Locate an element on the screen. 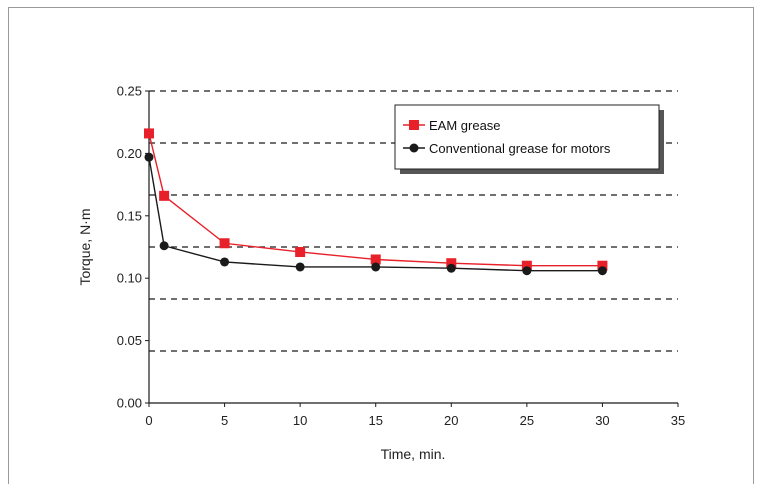 This screenshot has height=484, width=762. y-tick-label: 0.00 is located at coordinates (129, 403).